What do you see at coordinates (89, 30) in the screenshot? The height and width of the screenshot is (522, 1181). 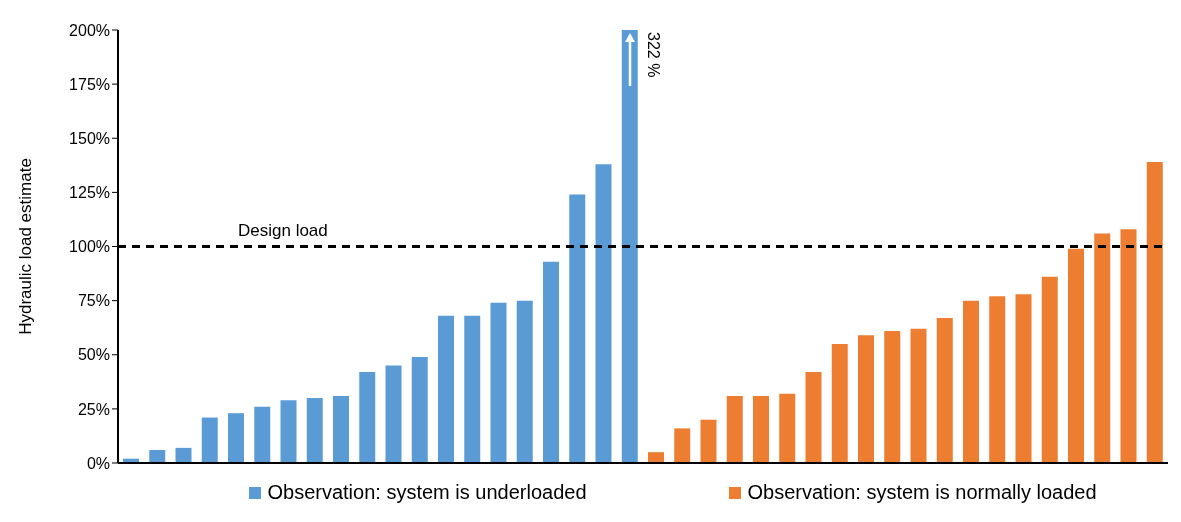 I see `y-tick-label: 200%` at bounding box center [89, 30].